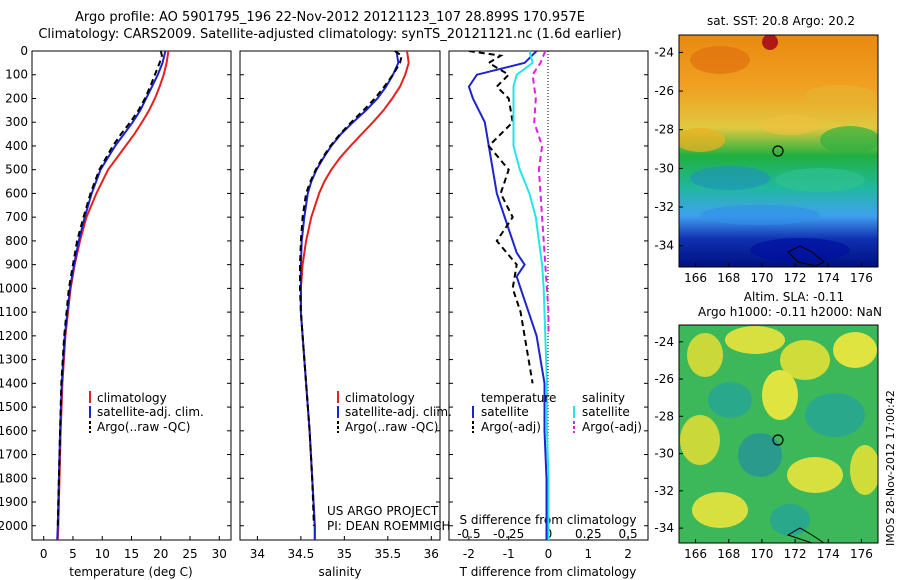 The image size is (900, 580). Describe the element at coordinates (628, 534) in the screenshot. I see `x2-tick-label: 0.5` at that location.